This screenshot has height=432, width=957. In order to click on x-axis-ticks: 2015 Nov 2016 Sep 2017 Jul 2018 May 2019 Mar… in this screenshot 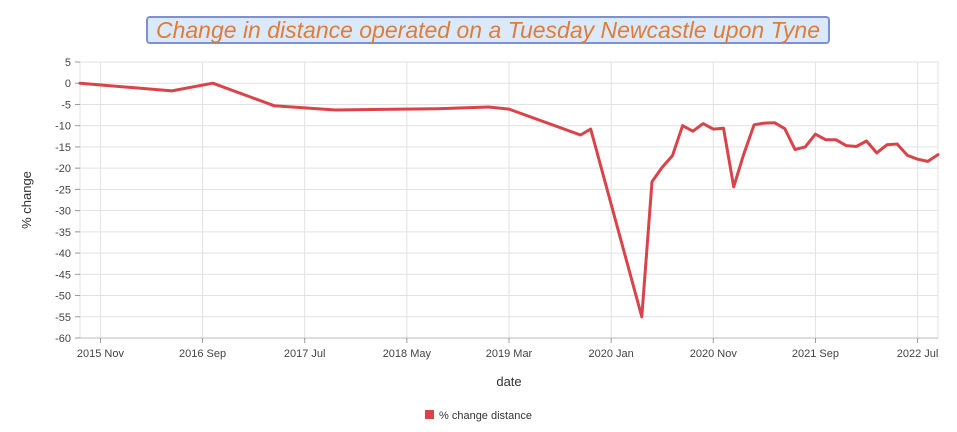, I will do `click(507, 349)`.